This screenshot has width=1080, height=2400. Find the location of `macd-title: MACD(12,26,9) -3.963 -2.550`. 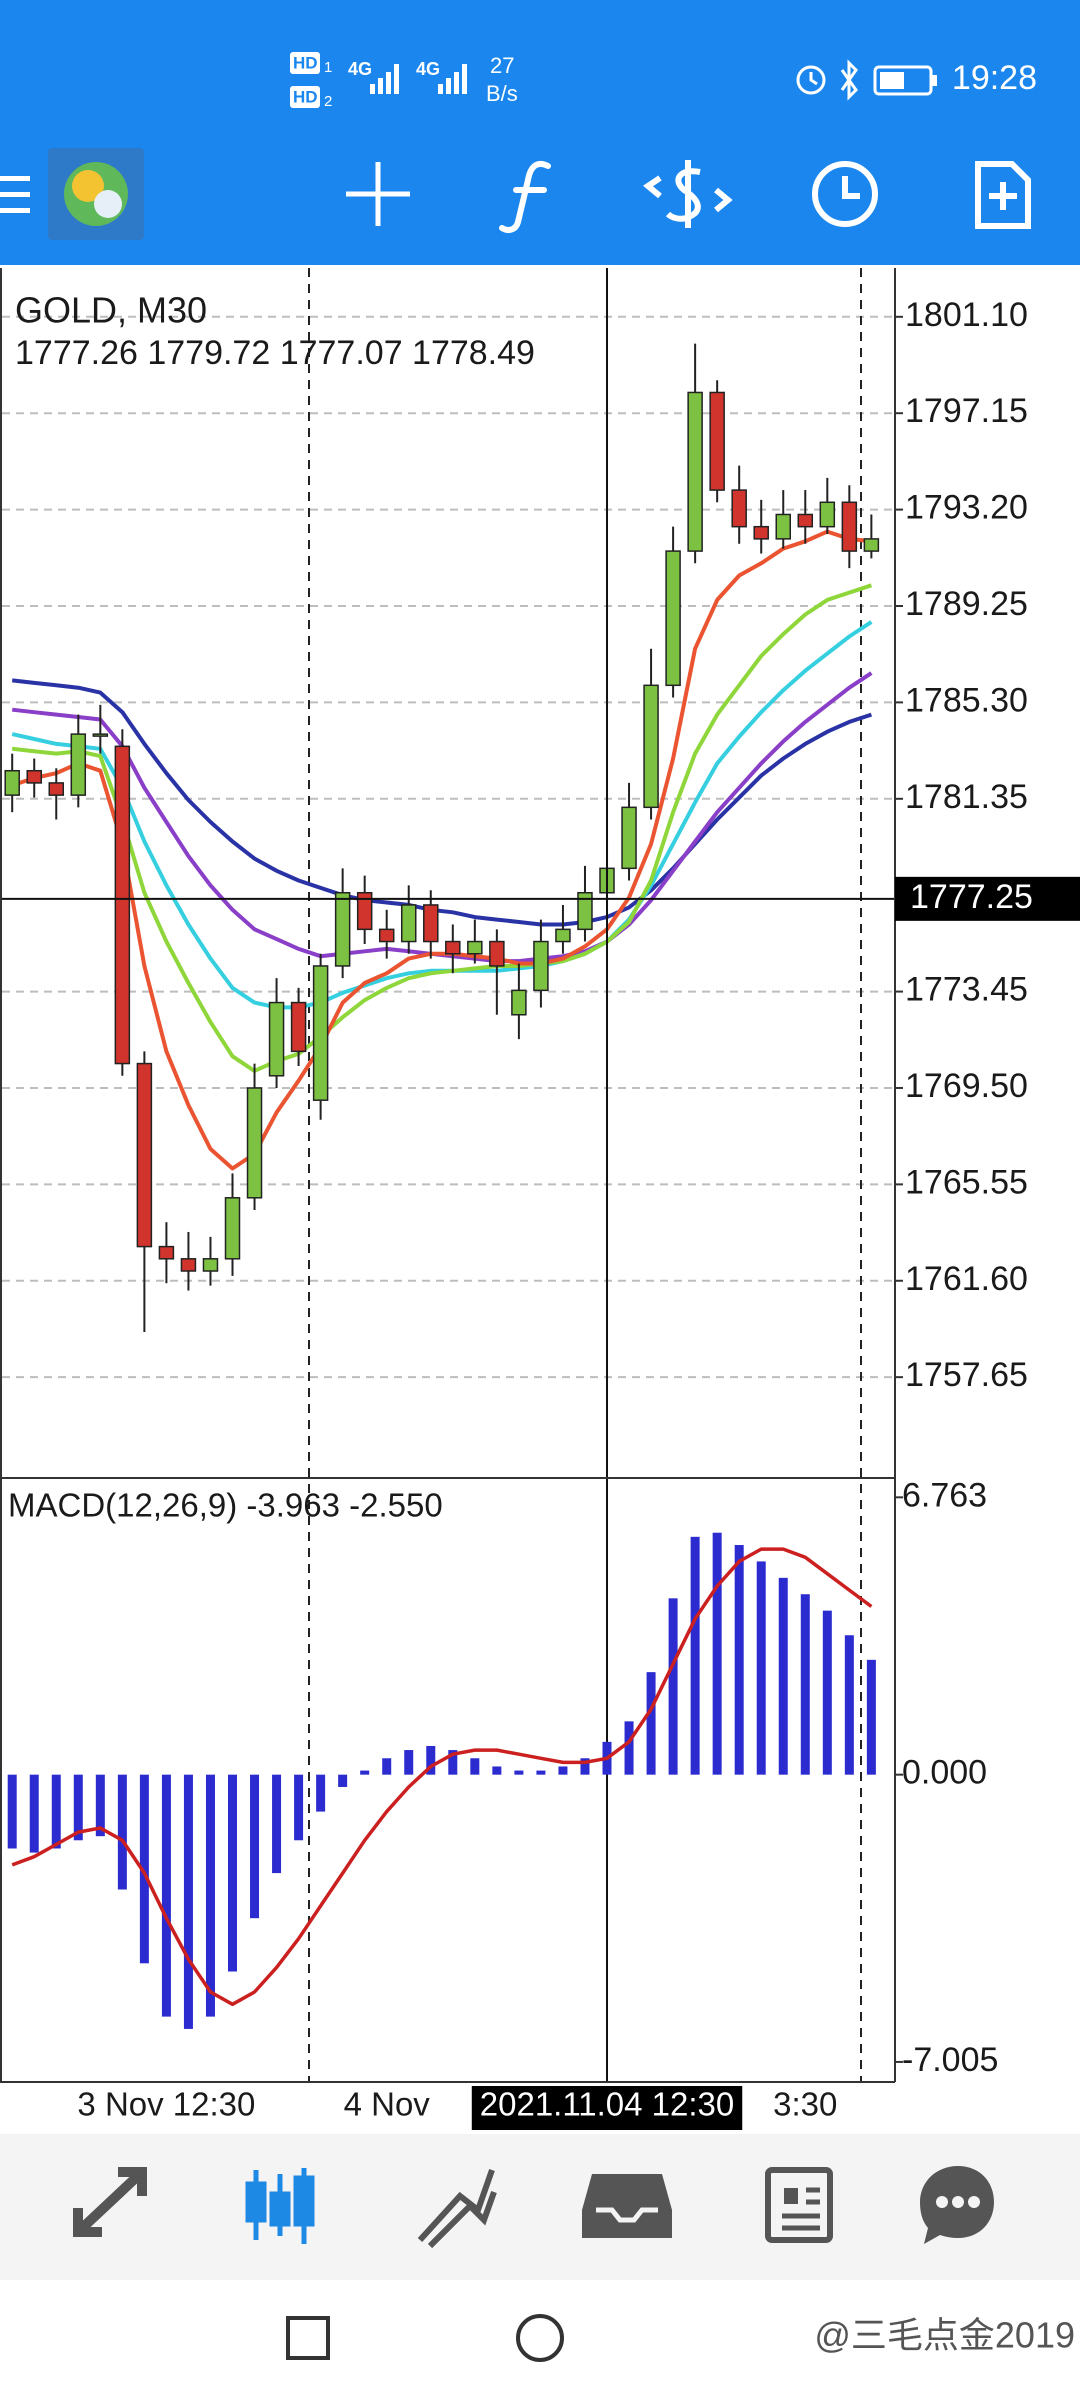

macd-title: MACD(12,26,9) -3.963 -2.550 is located at coordinates (225, 1505).